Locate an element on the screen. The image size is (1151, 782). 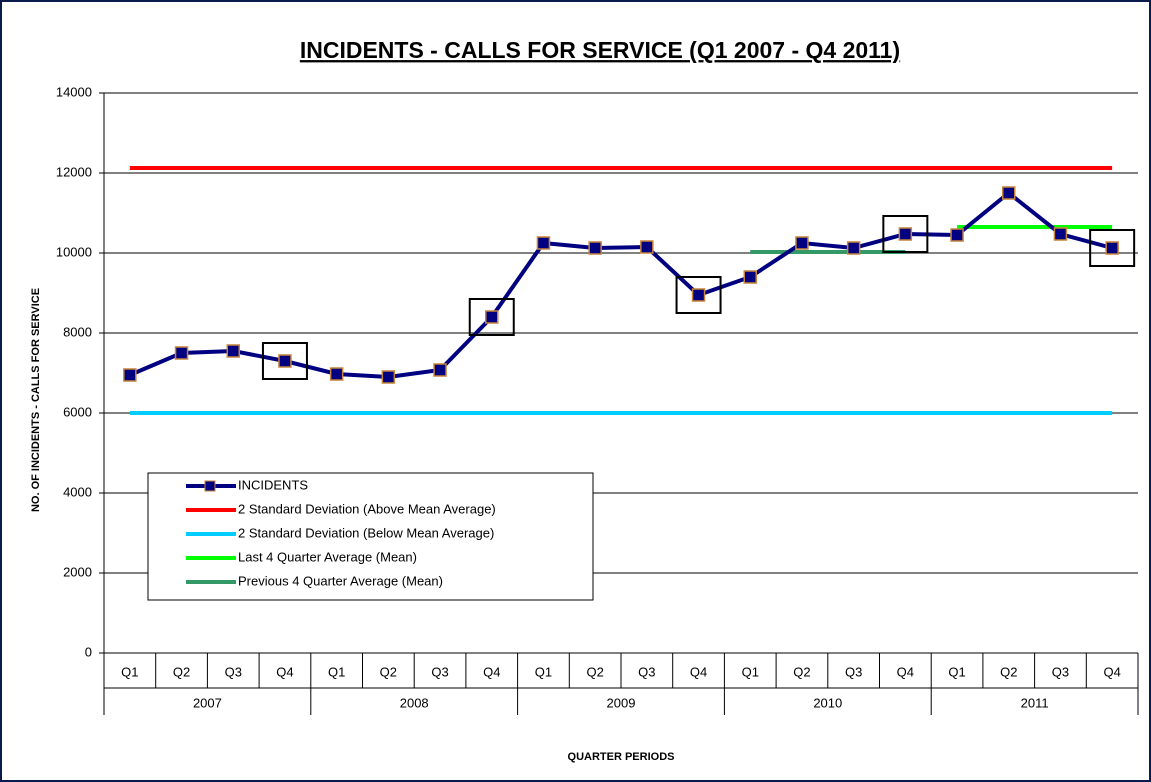
x-group-label: 2009 is located at coordinates (621, 702).